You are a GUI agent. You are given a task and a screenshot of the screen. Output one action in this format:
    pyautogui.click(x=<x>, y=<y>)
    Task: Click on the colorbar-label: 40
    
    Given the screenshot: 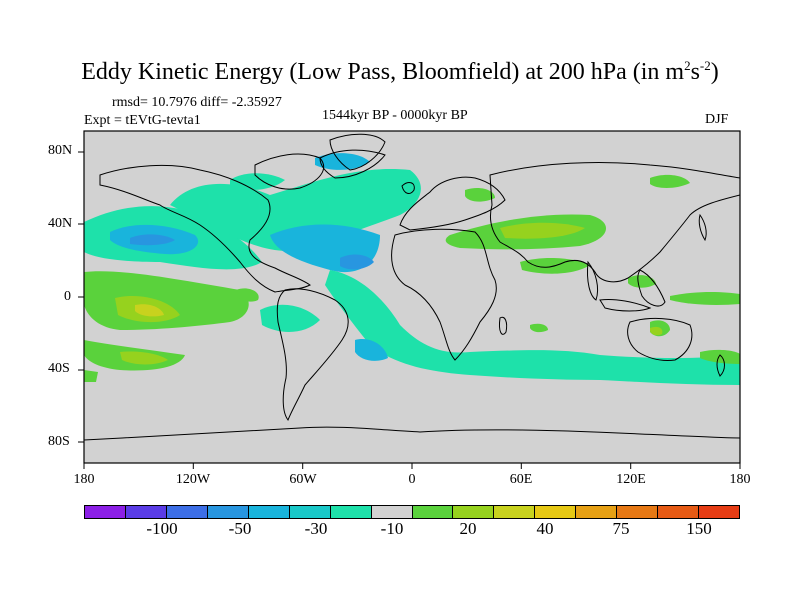 What is the action you would take?
    pyautogui.click(x=545, y=528)
    